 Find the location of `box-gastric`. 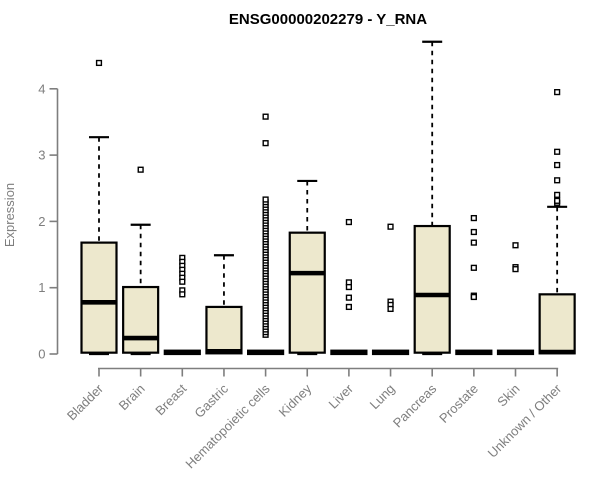

box-gastric is located at coordinates (224, 330).